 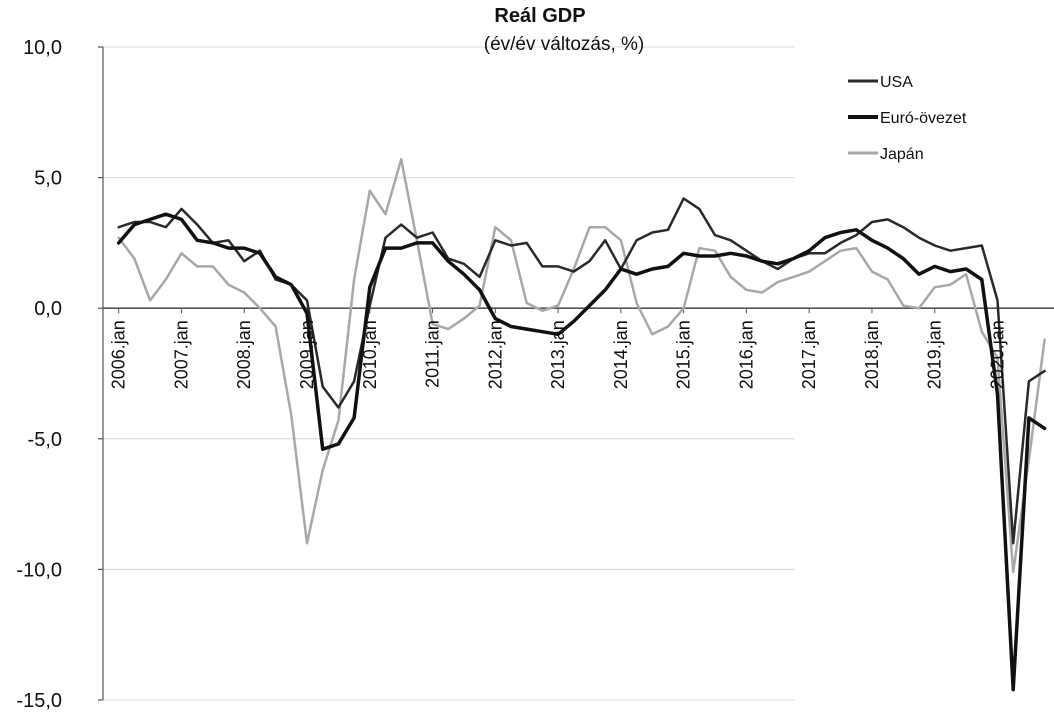 What do you see at coordinates (433, 354) in the screenshot?
I see `x-tick-label: 2011.jan` at bounding box center [433, 354].